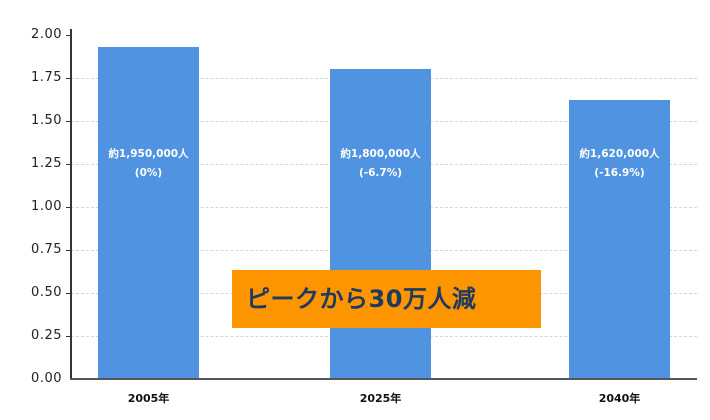  What do you see at coordinates (380, 173) in the screenshot?
I see `bar-change-label: (-6.7%)` at bounding box center [380, 173].